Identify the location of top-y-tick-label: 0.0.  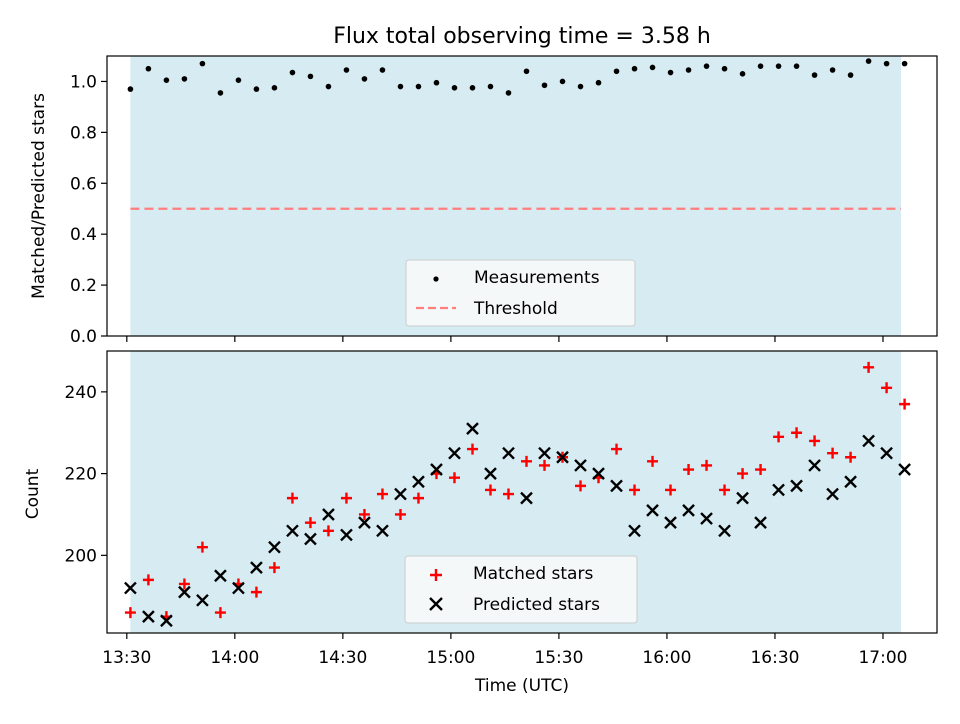
(83, 337).